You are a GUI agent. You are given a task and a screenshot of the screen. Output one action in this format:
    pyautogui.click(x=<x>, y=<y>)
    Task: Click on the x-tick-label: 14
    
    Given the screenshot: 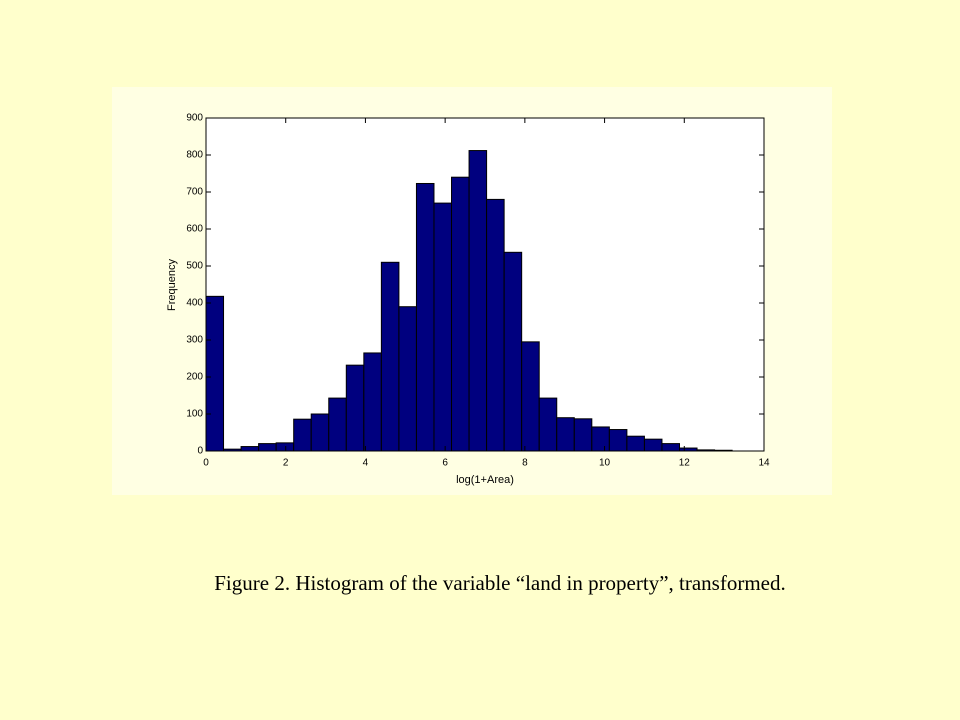 What is the action you would take?
    pyautogui.click(x=764, y=463)
    